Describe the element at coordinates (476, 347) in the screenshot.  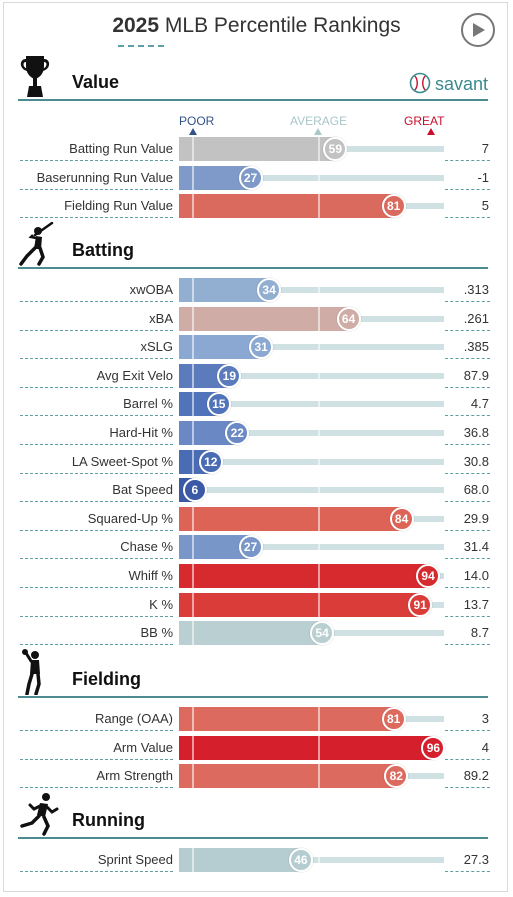
I see `metric-value: .385` at that location.